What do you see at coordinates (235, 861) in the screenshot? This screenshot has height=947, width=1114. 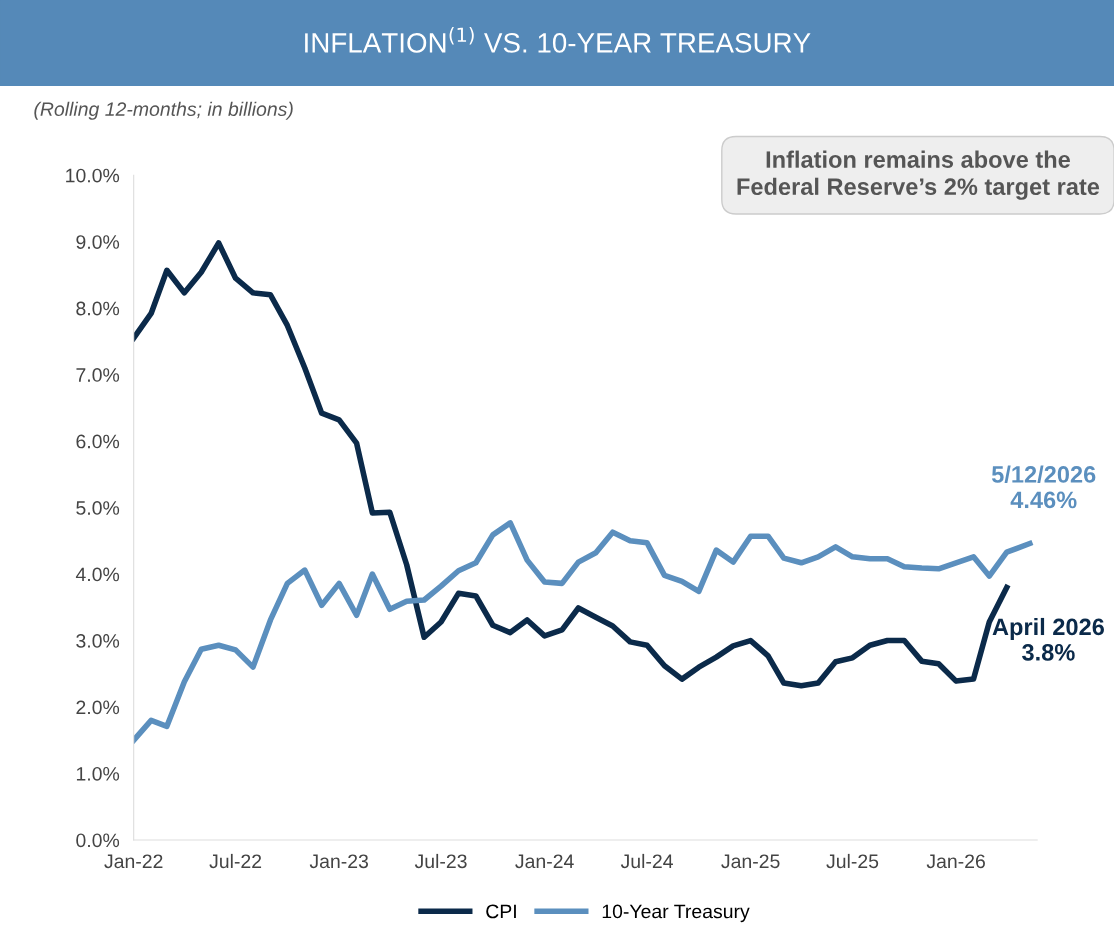 I see `x-tick-label: Jul-22` at bounding box center [235, 861].